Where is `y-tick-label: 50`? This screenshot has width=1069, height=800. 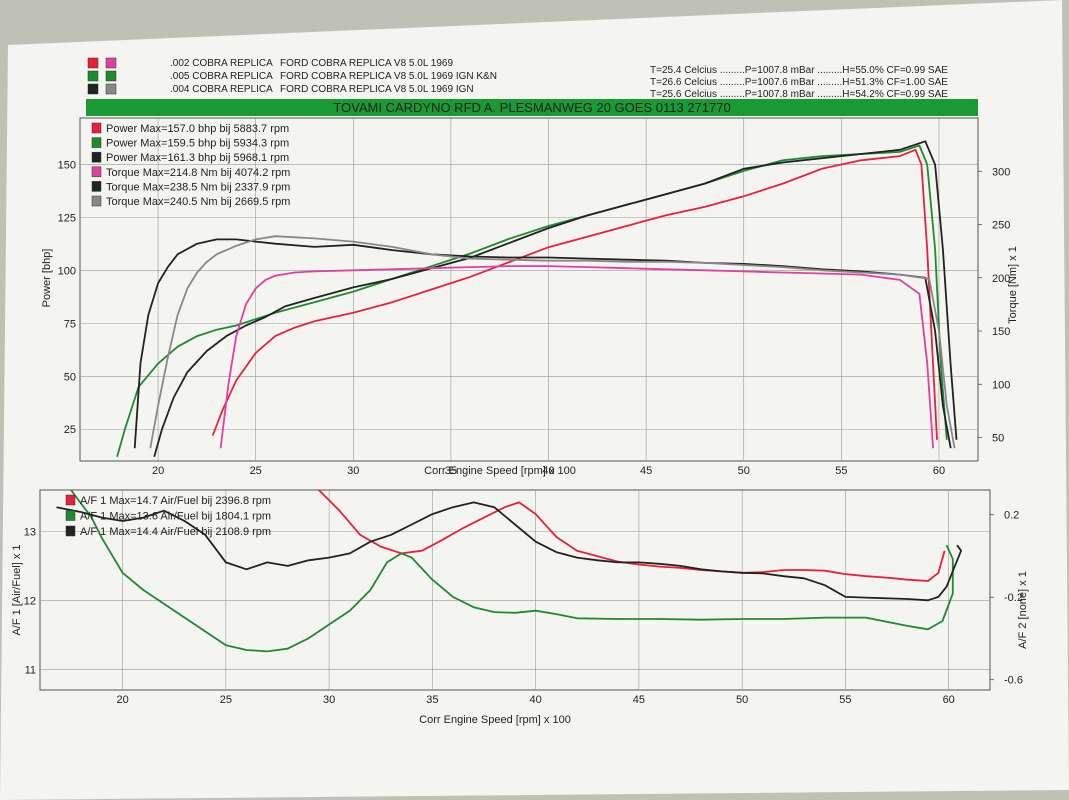 y-tick-label: 50 is located at coordinates (70, 377).